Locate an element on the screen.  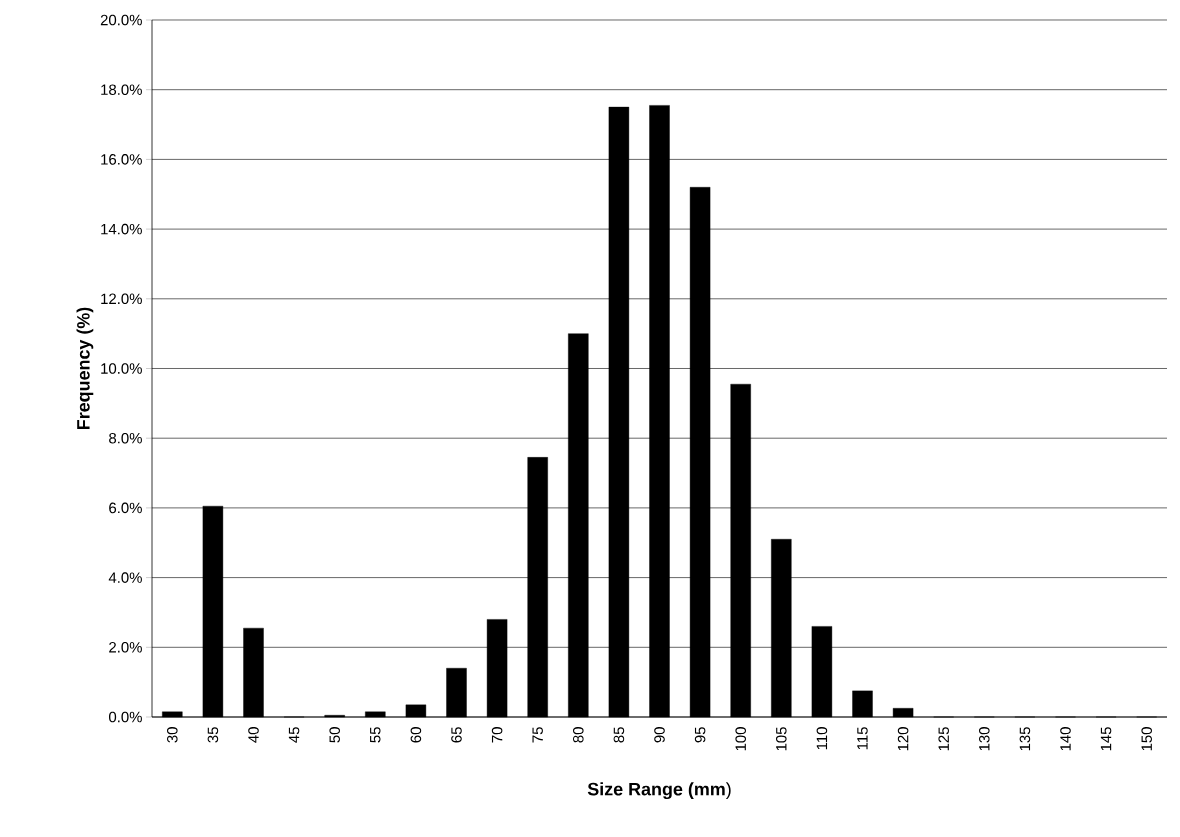
x-tick-label: 85 is located at coordinates (619, 735).